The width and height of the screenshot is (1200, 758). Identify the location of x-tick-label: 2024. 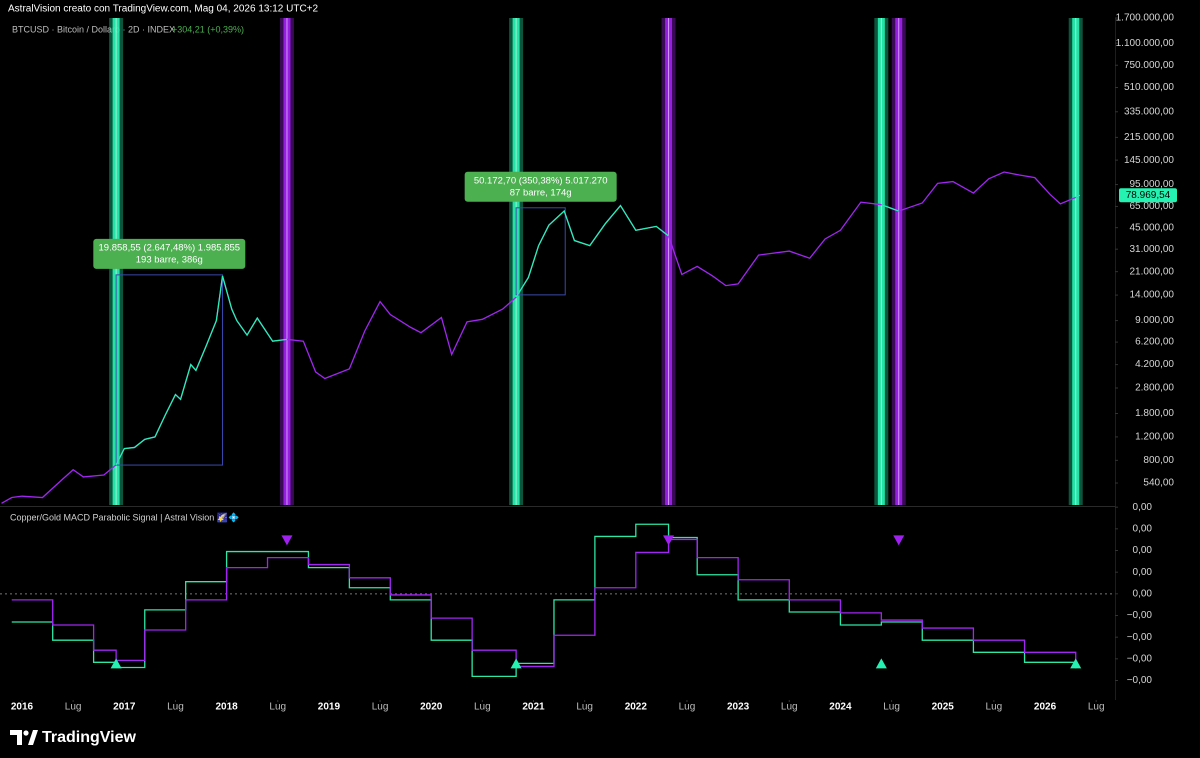
(840, 707).